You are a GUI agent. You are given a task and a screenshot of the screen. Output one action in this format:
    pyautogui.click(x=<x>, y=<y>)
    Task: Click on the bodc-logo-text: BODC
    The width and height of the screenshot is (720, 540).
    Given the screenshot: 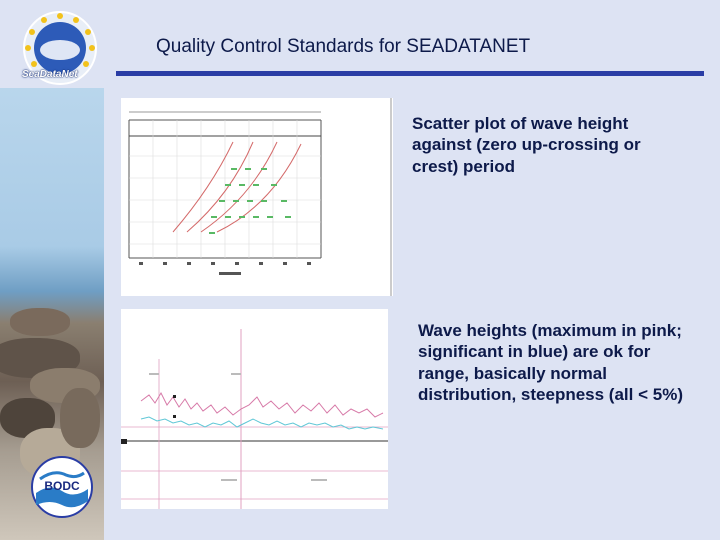 What is the action you would take?
    pyautogui.click(x=62, y=486)
    